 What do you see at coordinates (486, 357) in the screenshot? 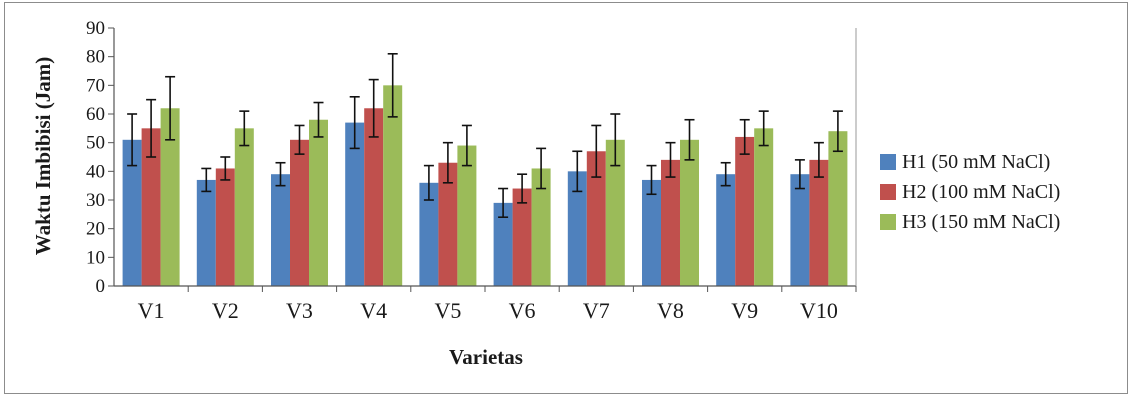
I see `x-axis-title: Varietas` at bounding box center [486, 357].